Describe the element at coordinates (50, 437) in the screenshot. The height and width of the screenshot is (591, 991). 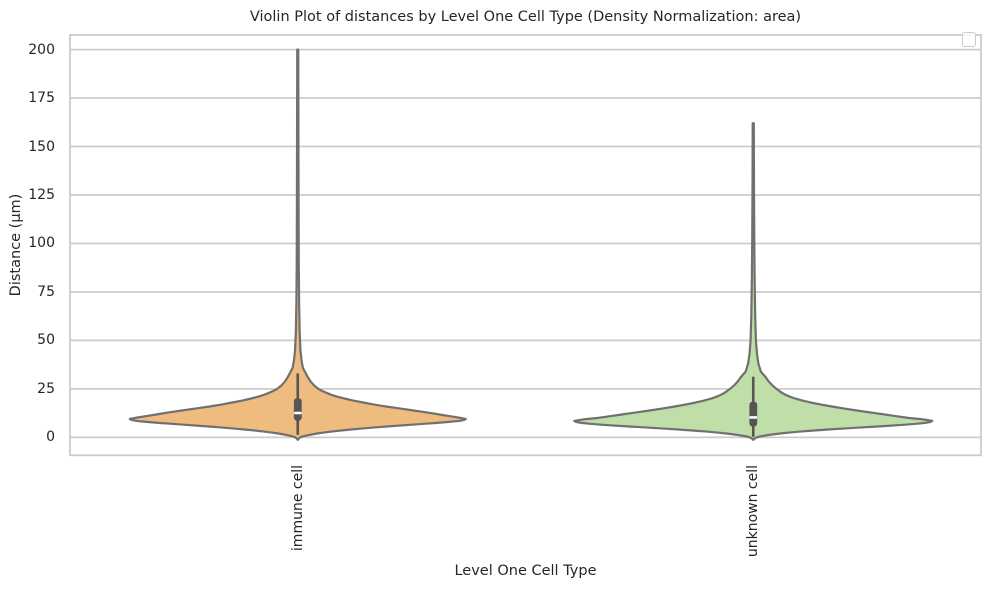
I see `y-tick-label-0: 0` at that location.